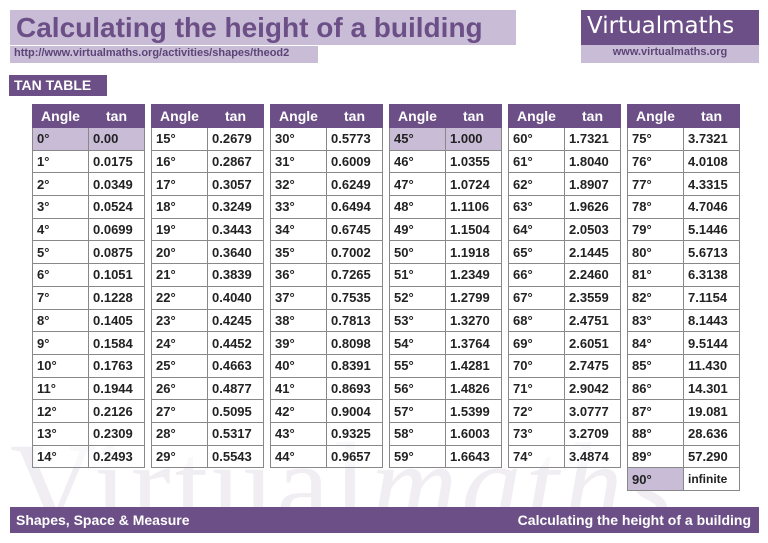  Describe the element at coordinates (116, 297) in the screenshot. I see `tan-cell: 0.1228` at that location.